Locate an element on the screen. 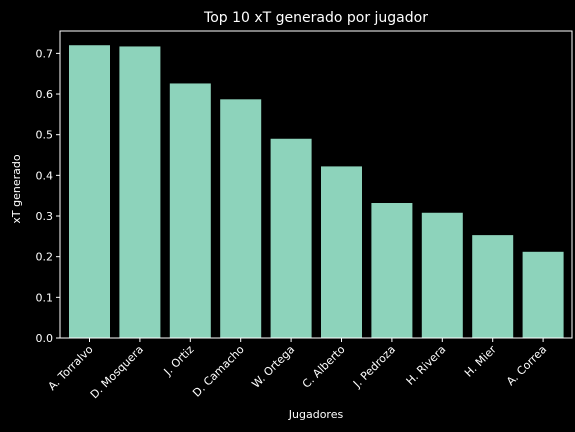 The height and width of the screenshot is (432, 575). y-tick-label: 0.3 is located at coordinates (45, 216).